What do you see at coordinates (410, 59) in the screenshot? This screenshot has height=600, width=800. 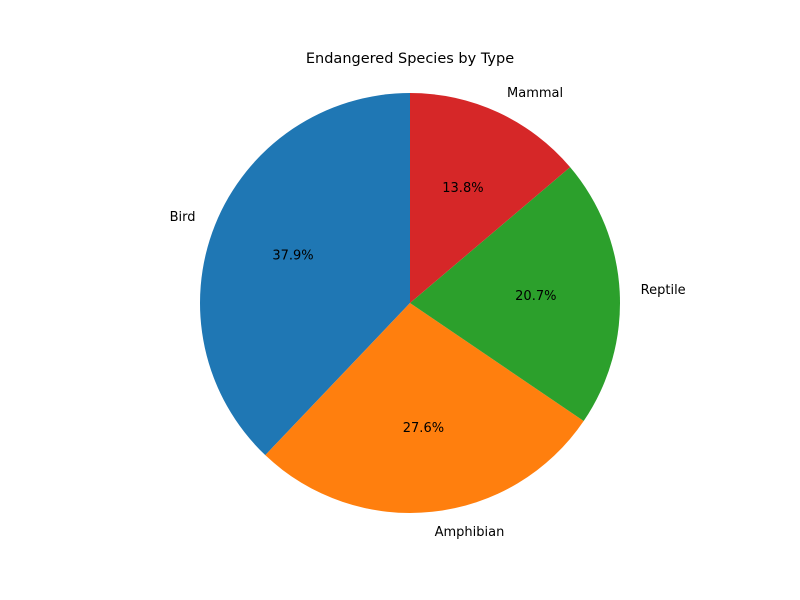 I see `chart-title: Endangered Species by Type` at bounding box center [410, 59].